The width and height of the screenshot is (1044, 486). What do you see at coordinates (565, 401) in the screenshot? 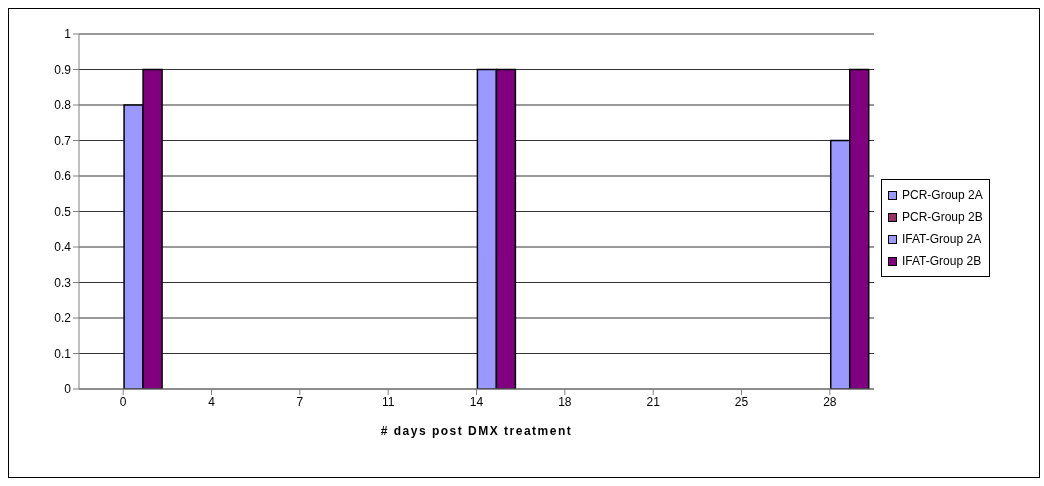
I see `x-tick-label: 18` at bounding box center [565, 401].